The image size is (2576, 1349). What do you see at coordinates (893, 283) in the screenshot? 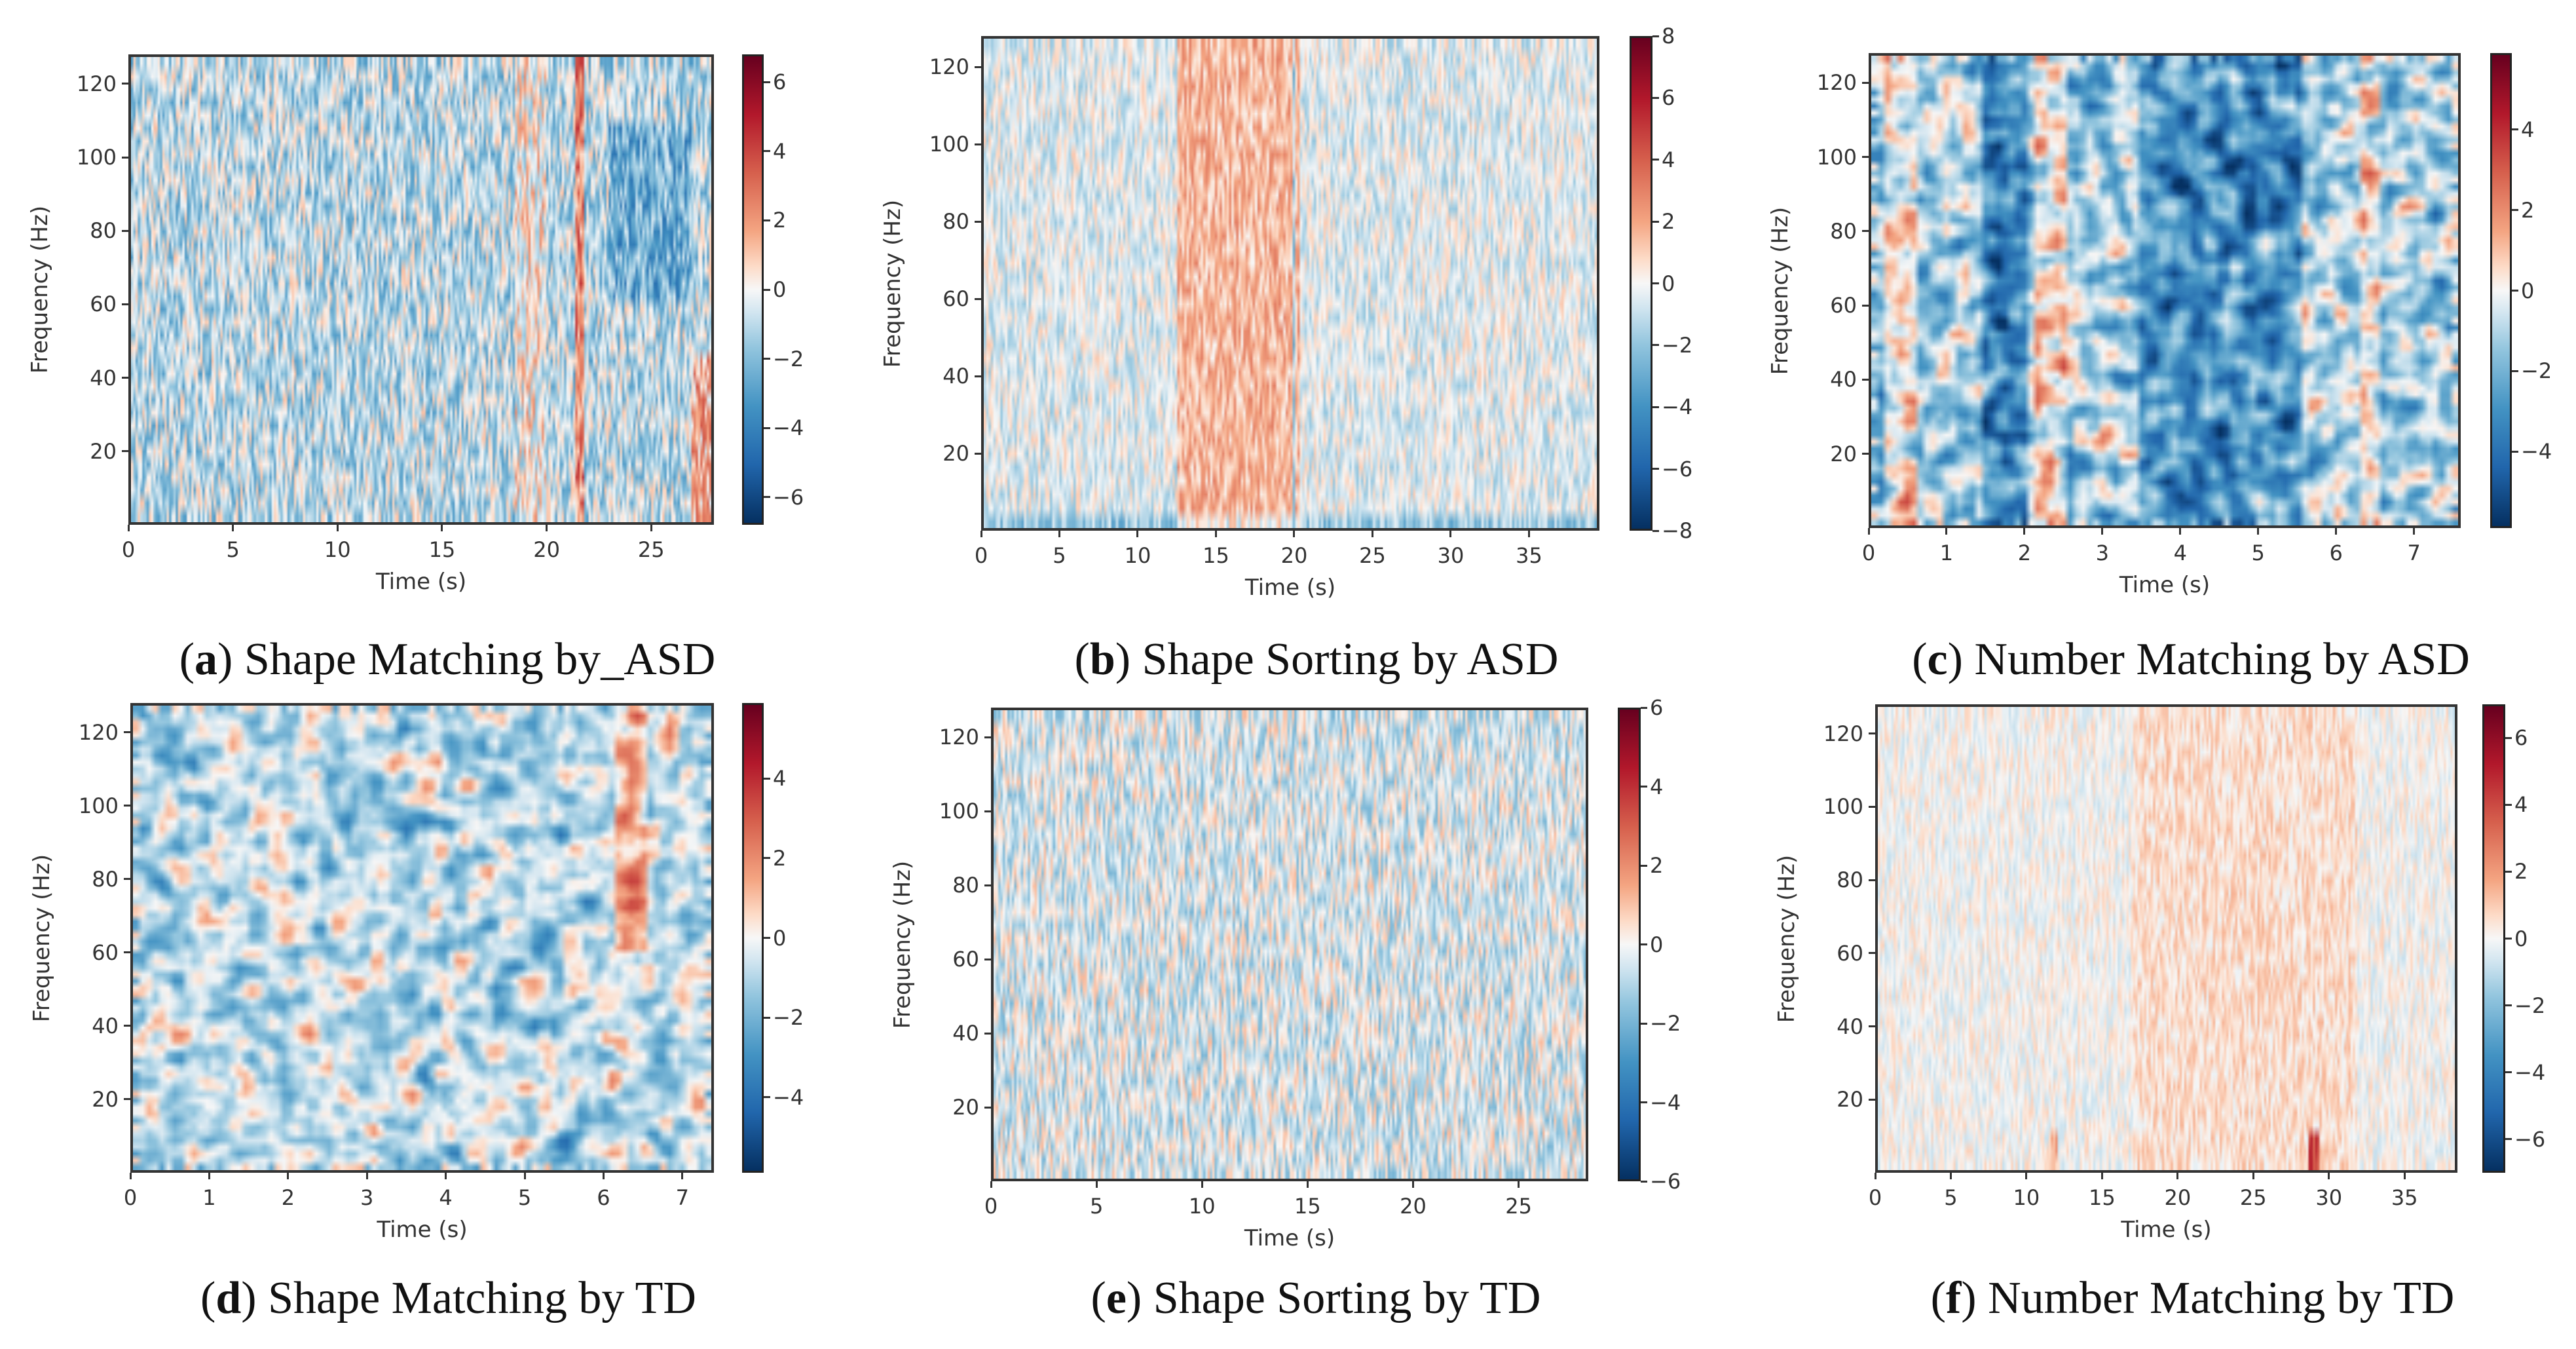
I see `y-axis-label: Frequency (Hz)` at bounding box center [893, 283].